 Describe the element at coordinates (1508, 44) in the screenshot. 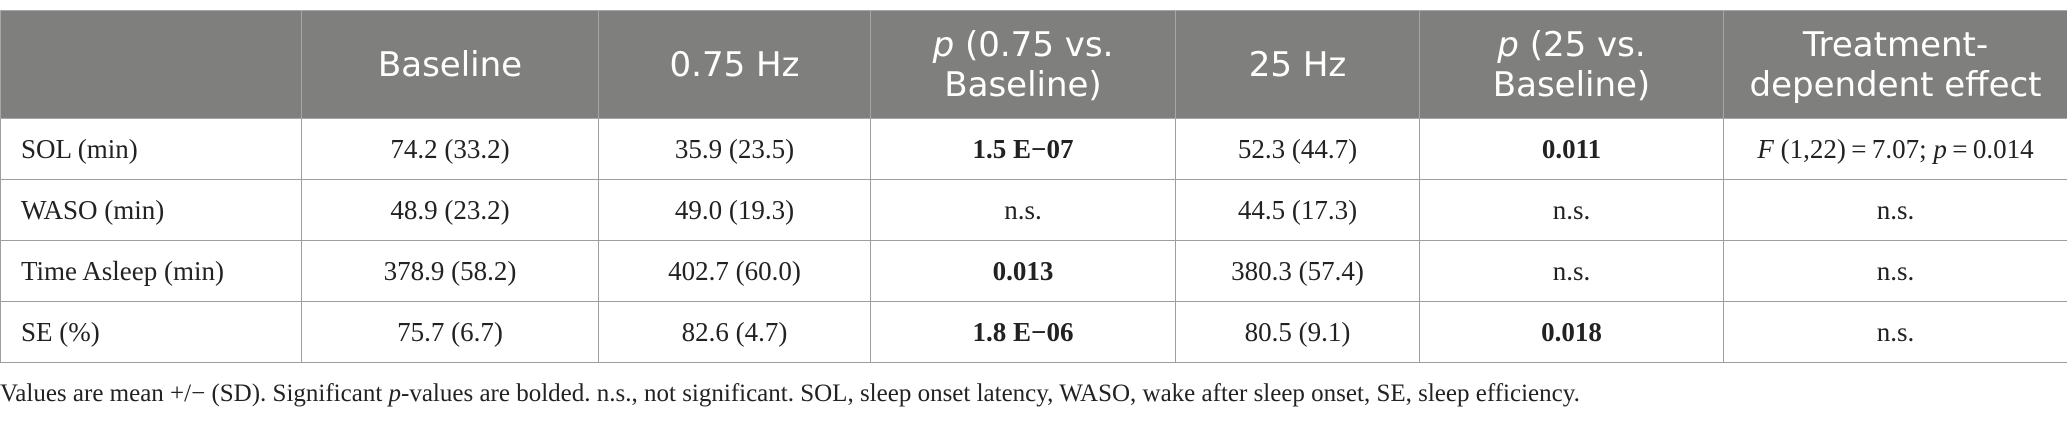

I see `header-p-25-italic: p` at that location.